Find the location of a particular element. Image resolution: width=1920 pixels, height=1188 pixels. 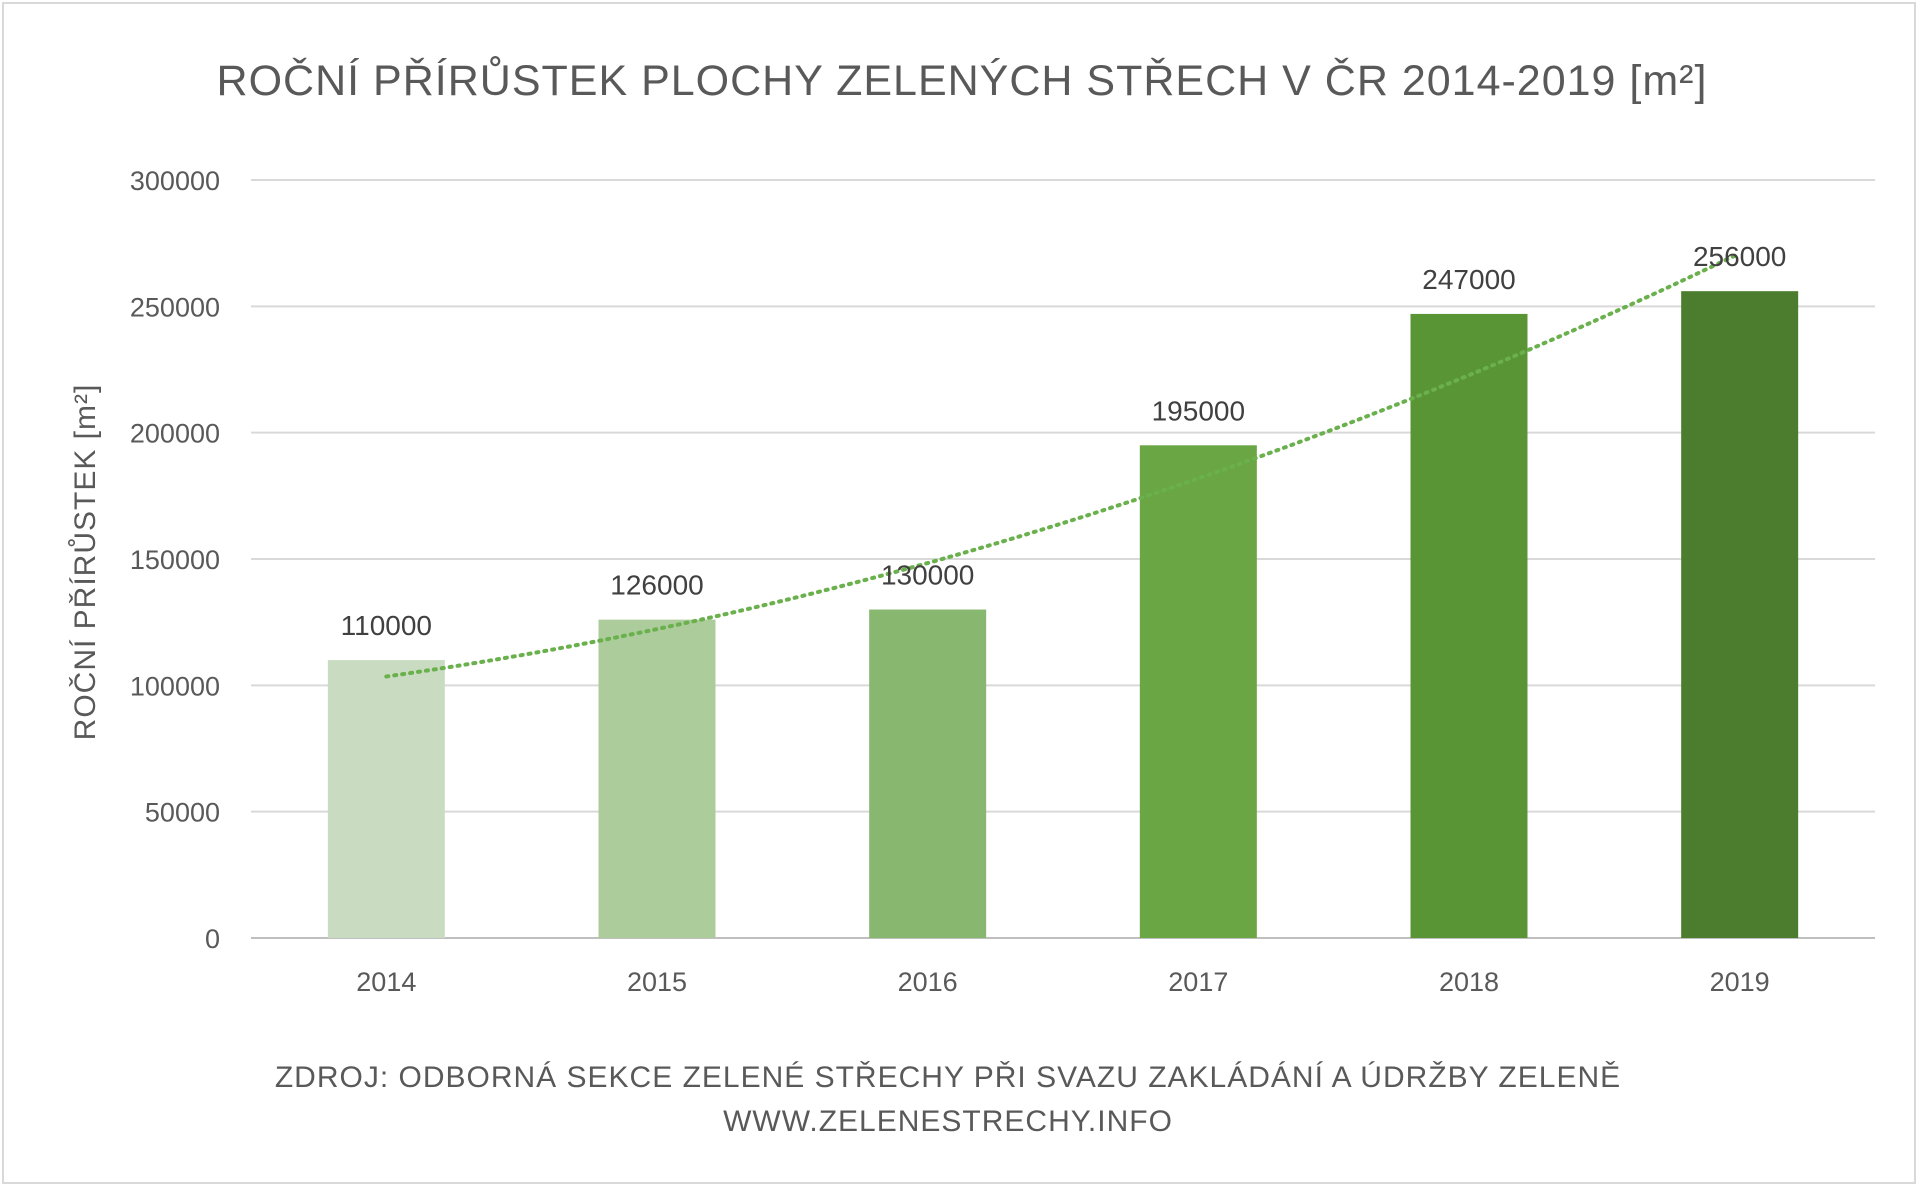

x-tick-label: 2017 is located at coordinates (1198, 982).